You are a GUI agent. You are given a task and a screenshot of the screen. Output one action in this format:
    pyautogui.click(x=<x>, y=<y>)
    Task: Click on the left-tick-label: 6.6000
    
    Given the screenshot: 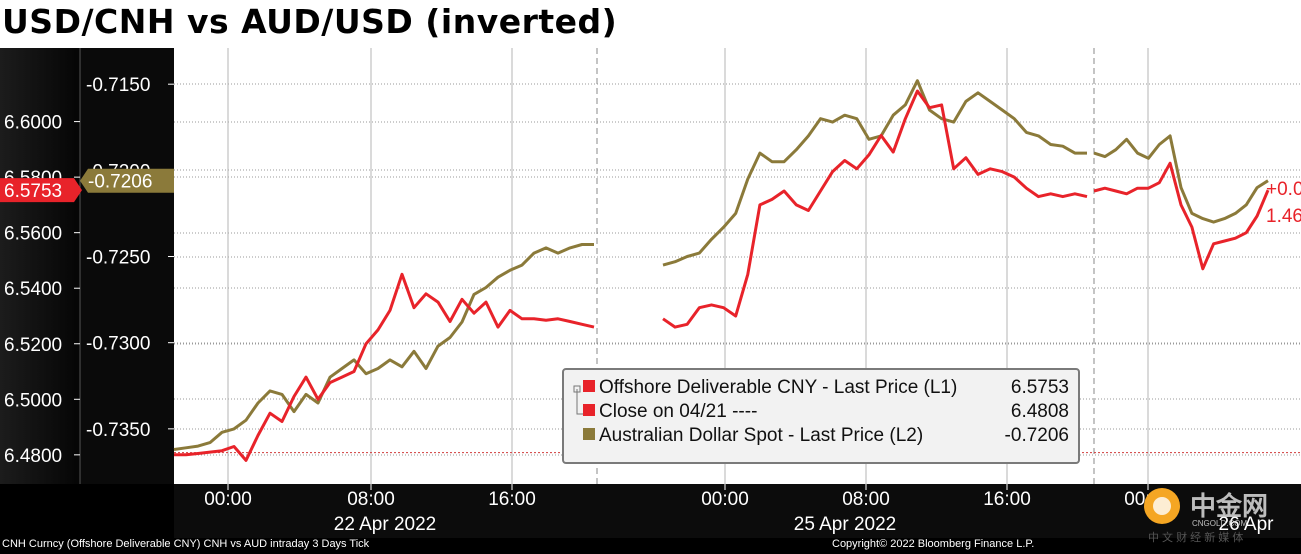 What is the action you would take?
    pyautogui.click(x=33, y=123)
    